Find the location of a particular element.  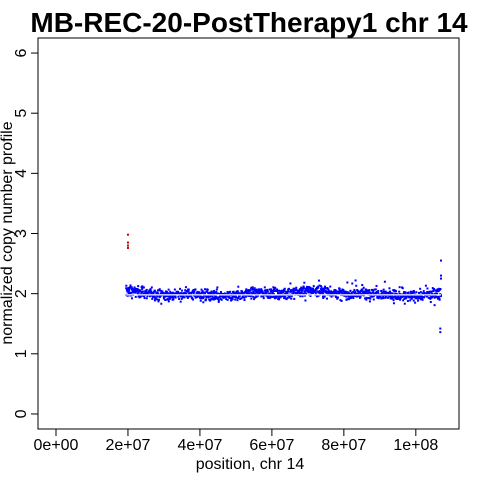

x-axis-label: position, chr 14 is located at coordinates (250, 464).